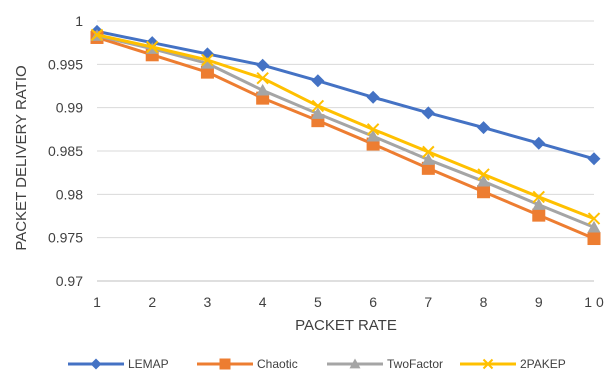  I want to click on x-tick-label-3: 4, so click(263, 302).